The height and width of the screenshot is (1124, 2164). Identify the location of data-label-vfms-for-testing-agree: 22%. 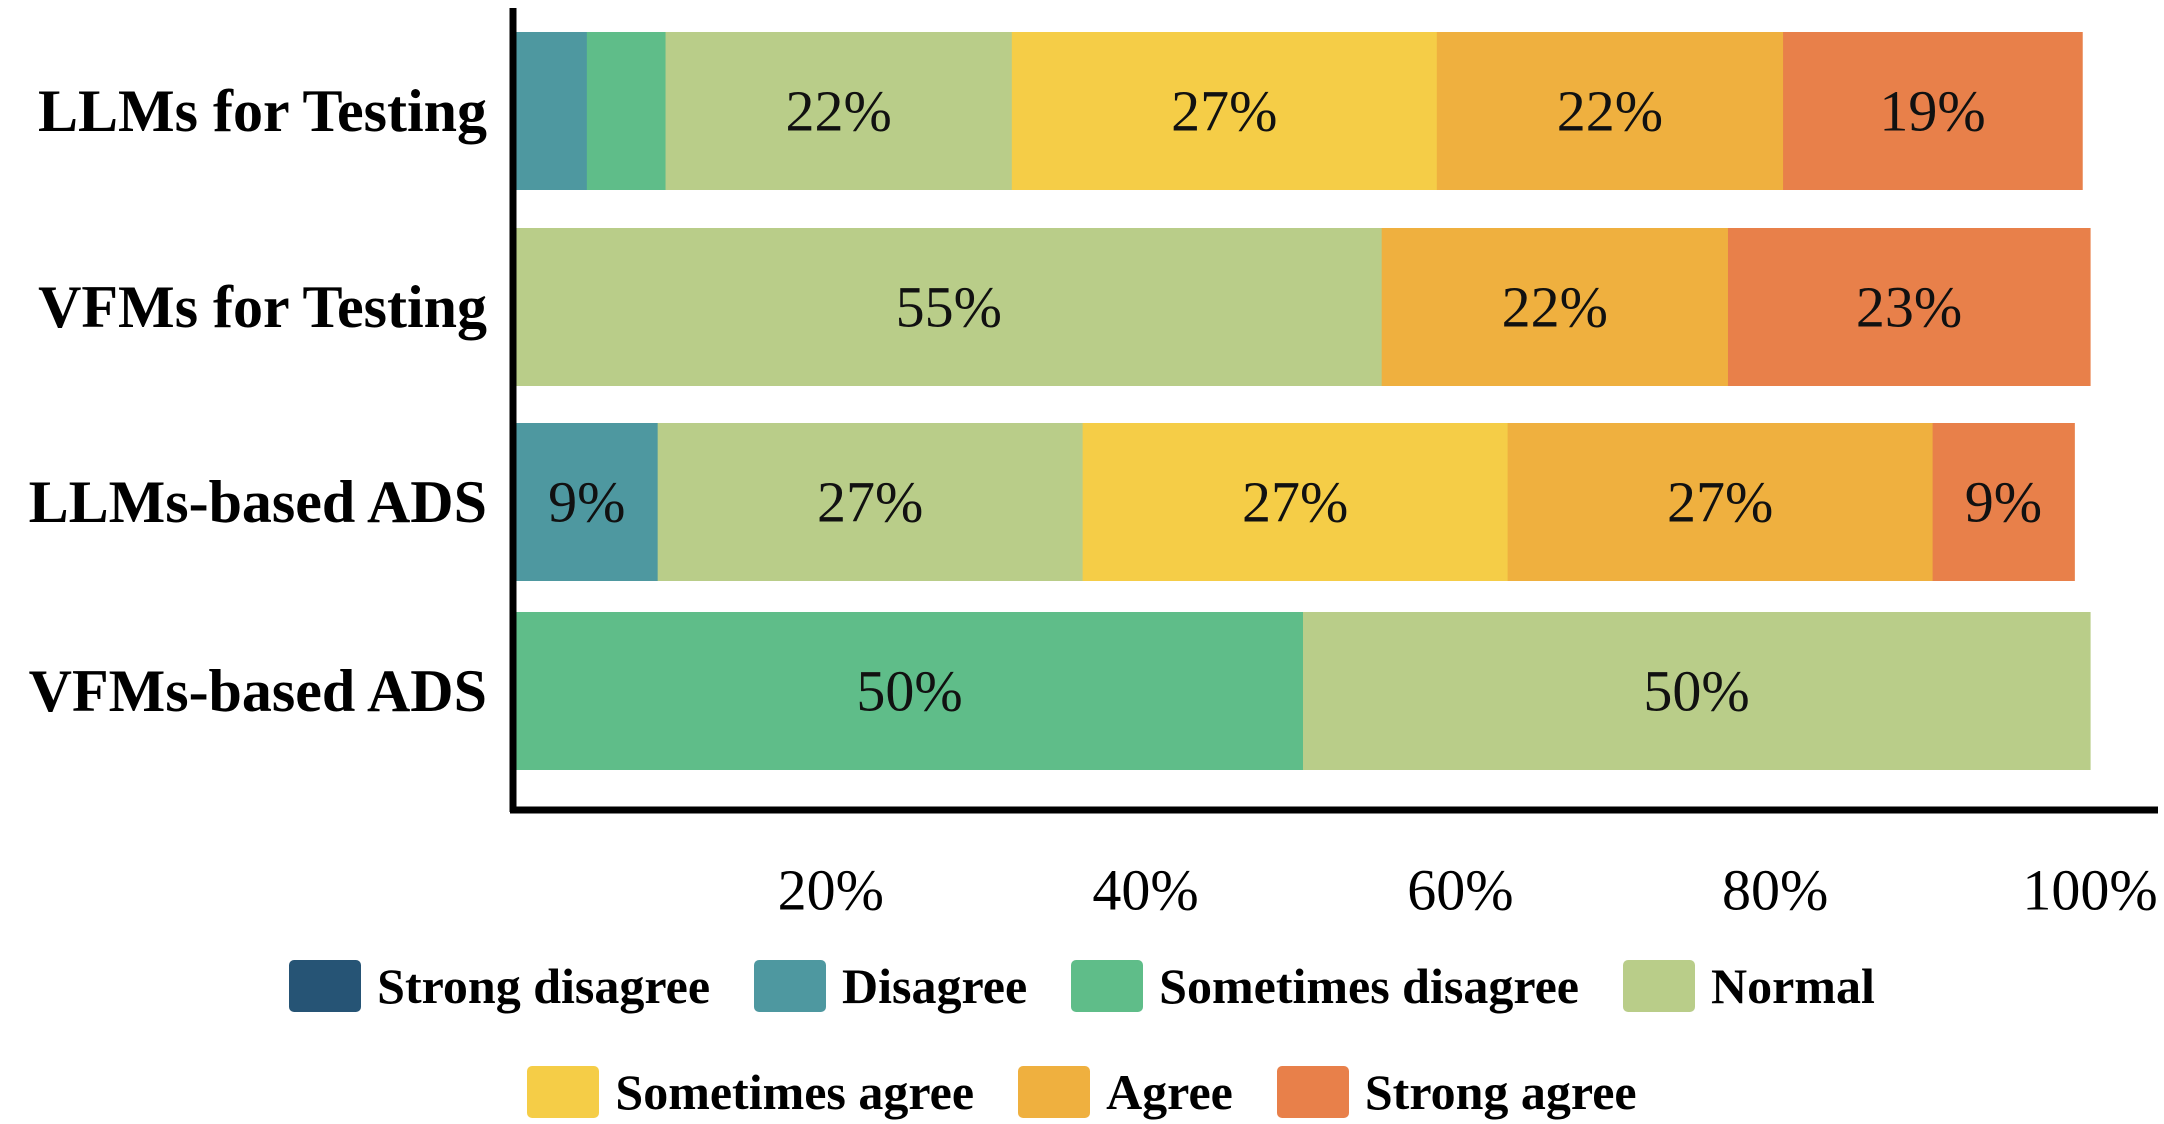
(1555, 307).